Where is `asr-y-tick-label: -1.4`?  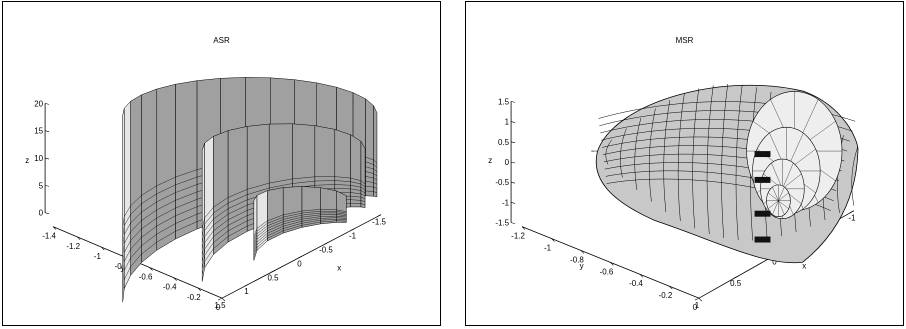
asr-y-tick-label: -1.4 is located at coordinates (49, 236).